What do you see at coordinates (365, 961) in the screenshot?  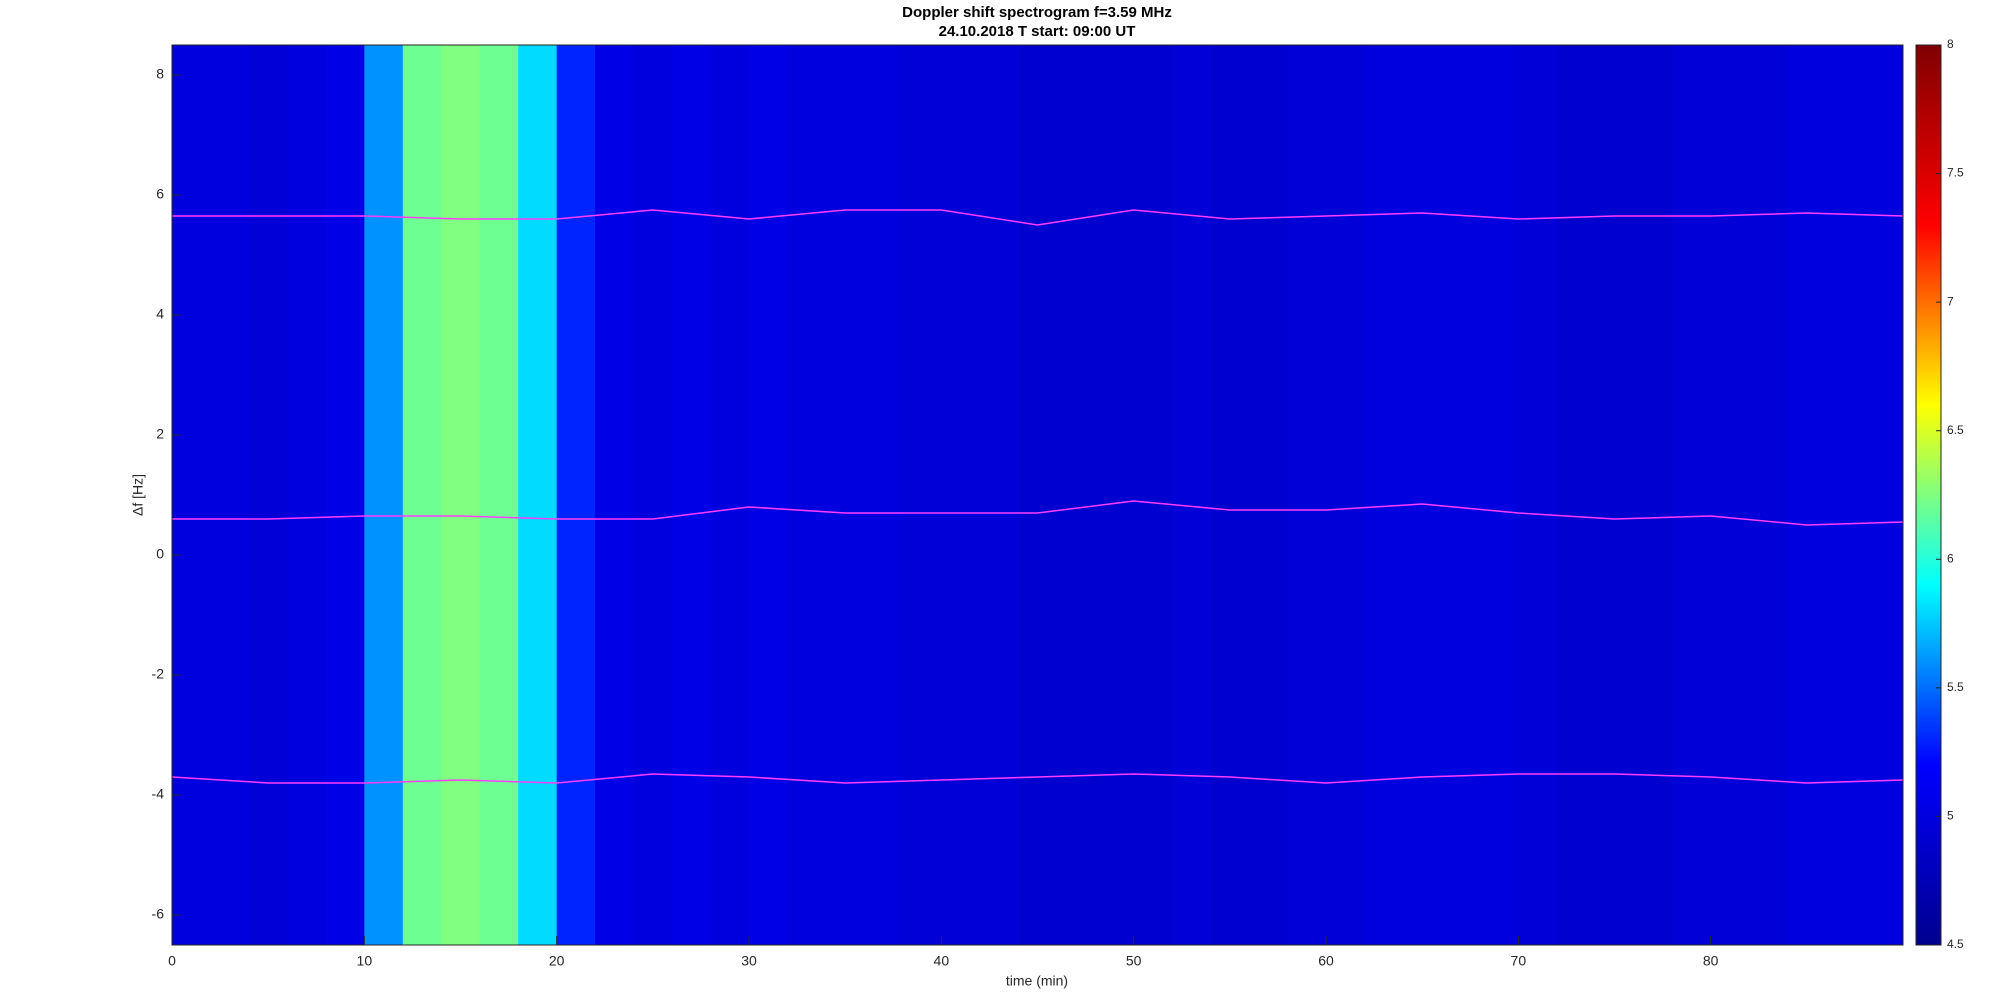 I see `x-tick-label: 10` at bounding box center [365, 961].